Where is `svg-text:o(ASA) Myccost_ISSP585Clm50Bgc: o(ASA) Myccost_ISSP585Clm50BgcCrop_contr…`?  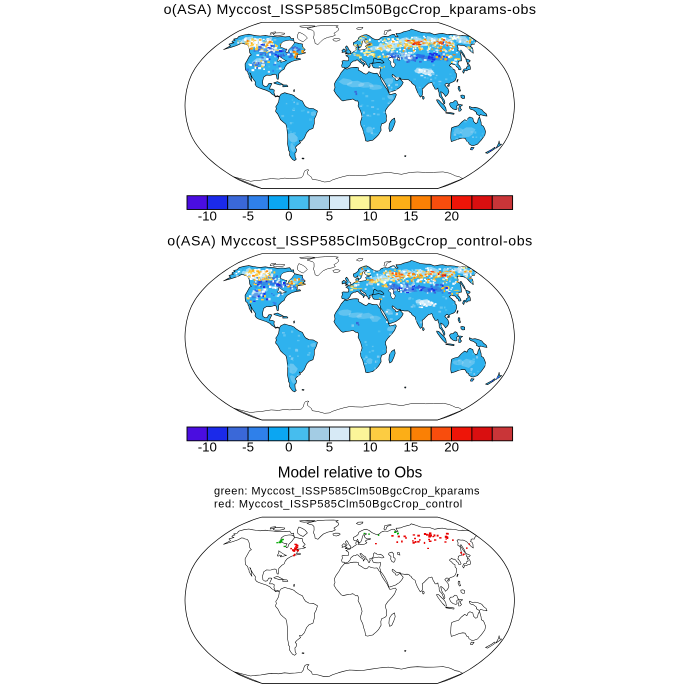 svg-text:o(ASA) Myccost_ISSP585Clm50Bgc: o(ASA) Myccost_ISSP585Clm50BgcCrop_contr… is located at coordinates (350, 242).